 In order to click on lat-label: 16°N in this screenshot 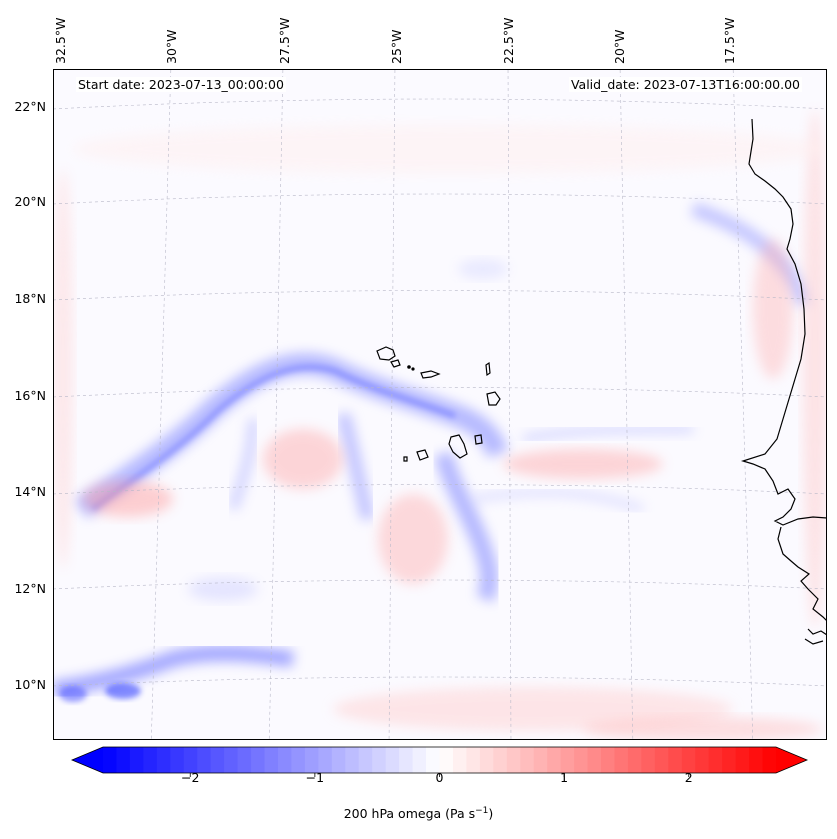, I will do `click(30, 395)`.